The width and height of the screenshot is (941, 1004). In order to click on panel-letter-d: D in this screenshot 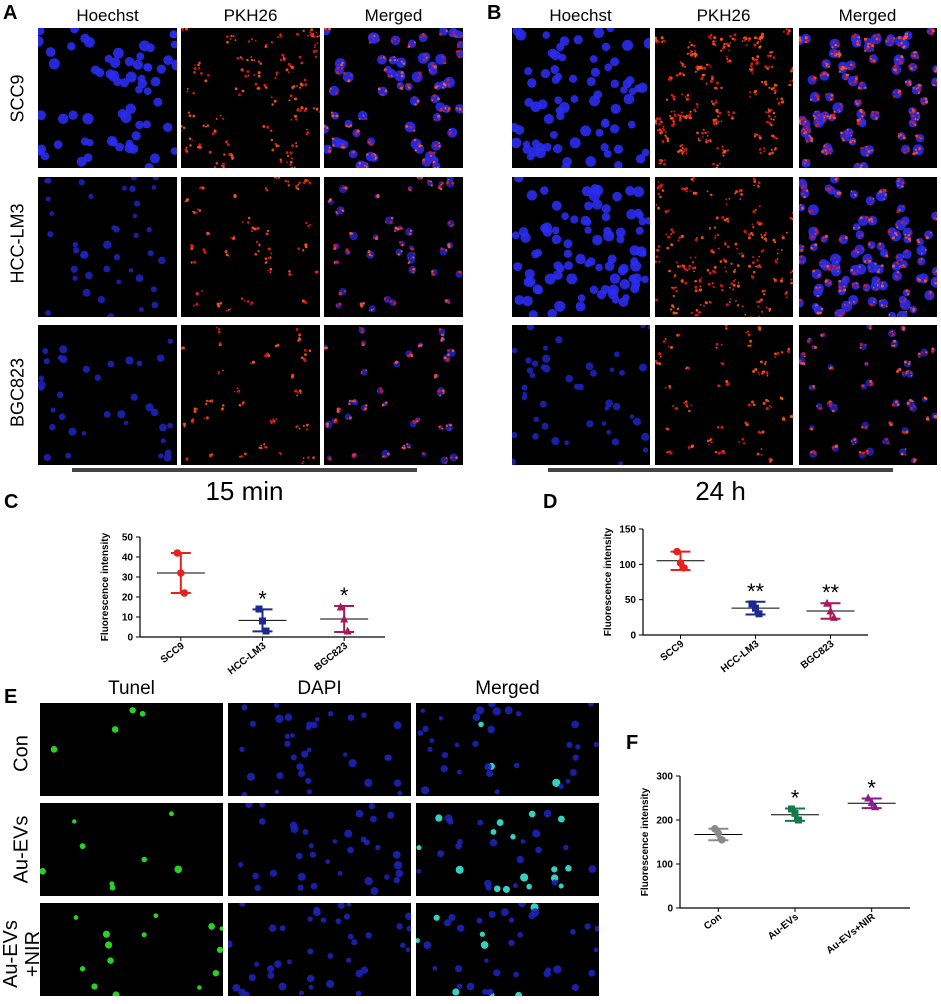, I will do `click(550, 502)`.